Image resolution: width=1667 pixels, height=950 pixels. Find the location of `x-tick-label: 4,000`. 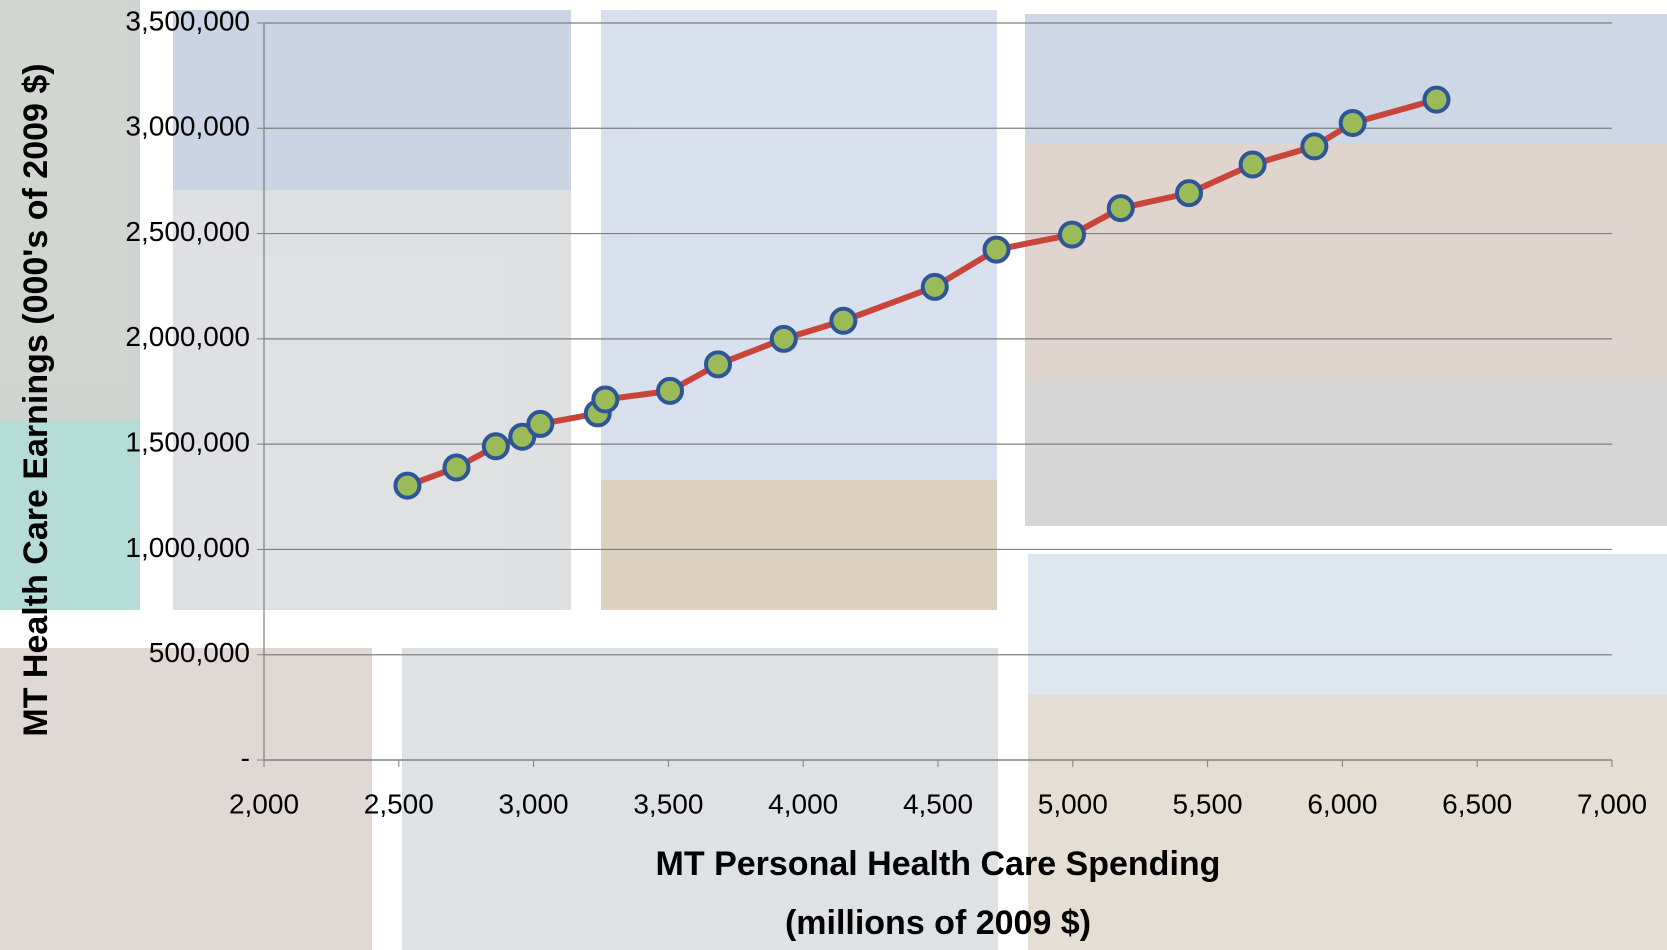

x-tick-label: 4,000 is located at coordinates (803, 803).